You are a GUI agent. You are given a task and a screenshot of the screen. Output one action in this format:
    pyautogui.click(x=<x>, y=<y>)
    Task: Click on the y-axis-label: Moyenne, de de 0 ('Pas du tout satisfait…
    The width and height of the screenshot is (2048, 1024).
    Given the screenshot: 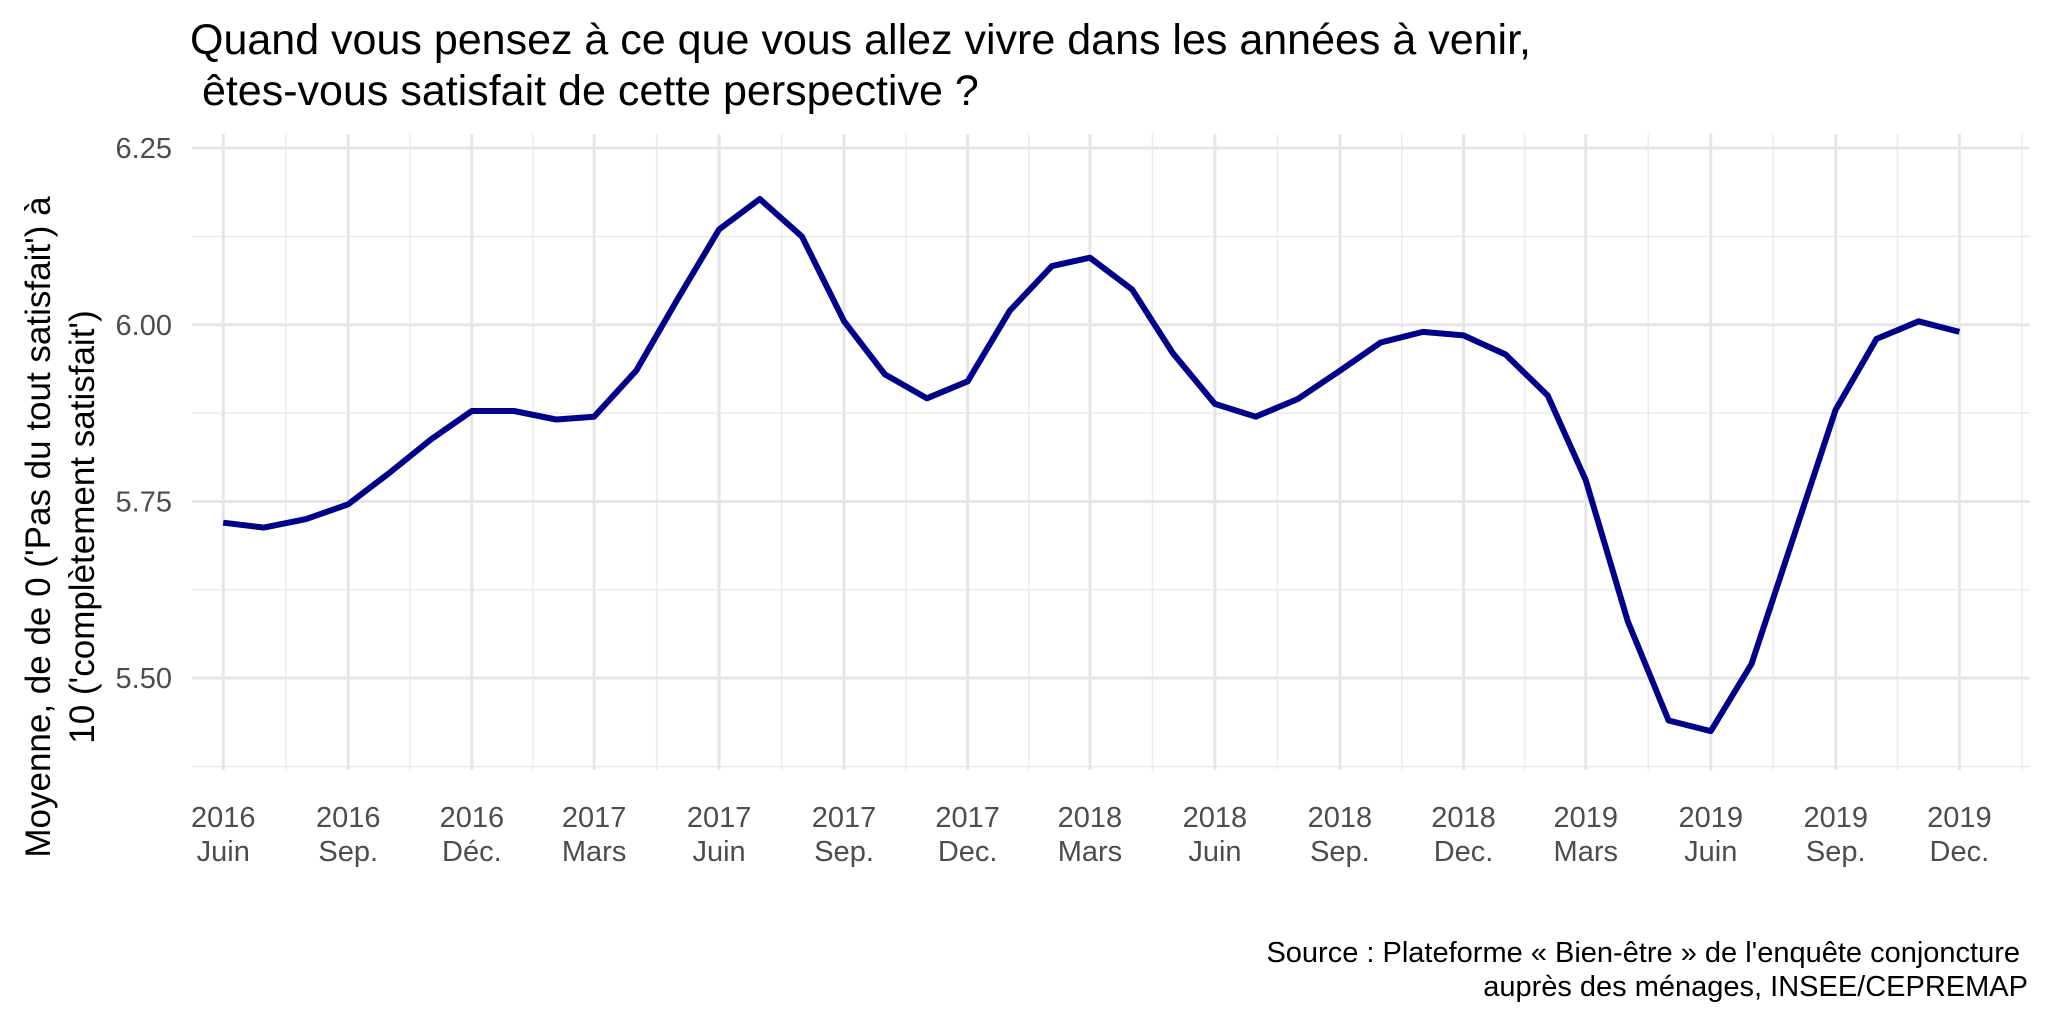 What is the action you would take?
    pyautogui.click(x=60, y=527)
    